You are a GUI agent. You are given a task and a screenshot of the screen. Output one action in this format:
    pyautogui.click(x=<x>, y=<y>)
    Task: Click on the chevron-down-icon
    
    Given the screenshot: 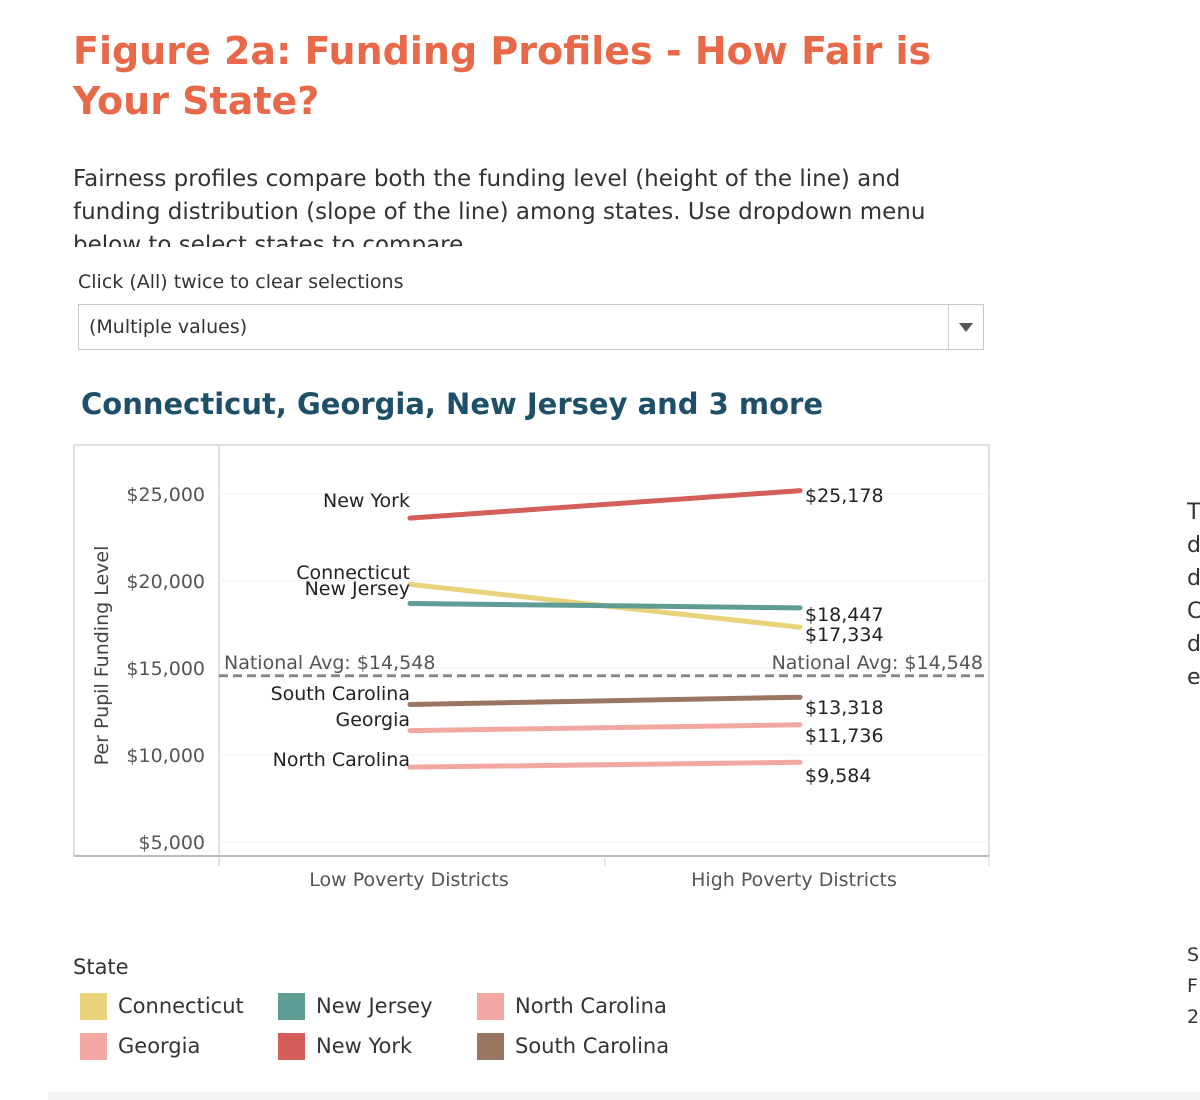 What is the action you would take?
    pyautogui.click(x=966, y=327)
    